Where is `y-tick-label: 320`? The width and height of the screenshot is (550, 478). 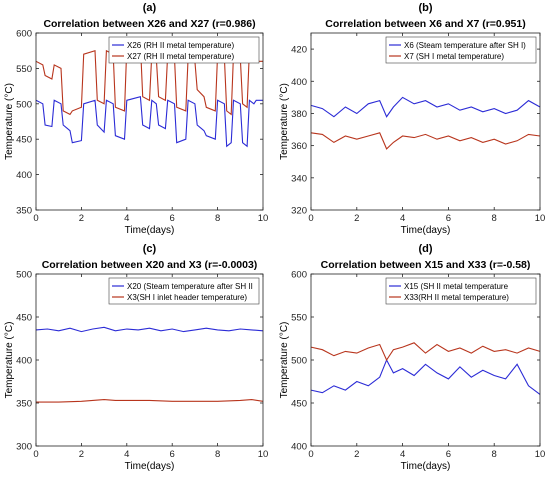 y-tick-label: 320 is located at coordinates (299, 211).